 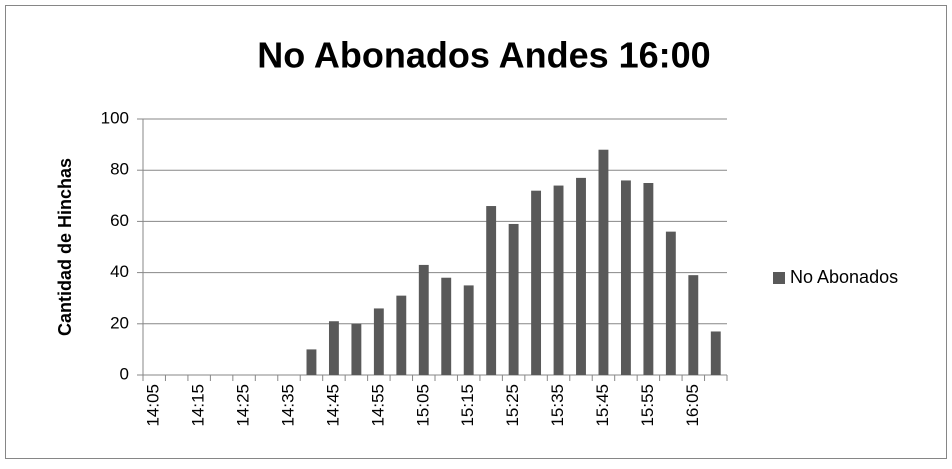 What do you see at coordinates (332, 405) in the screenshot?
I see `x-tick-label: 14:45` at bounding box center [332, 405].